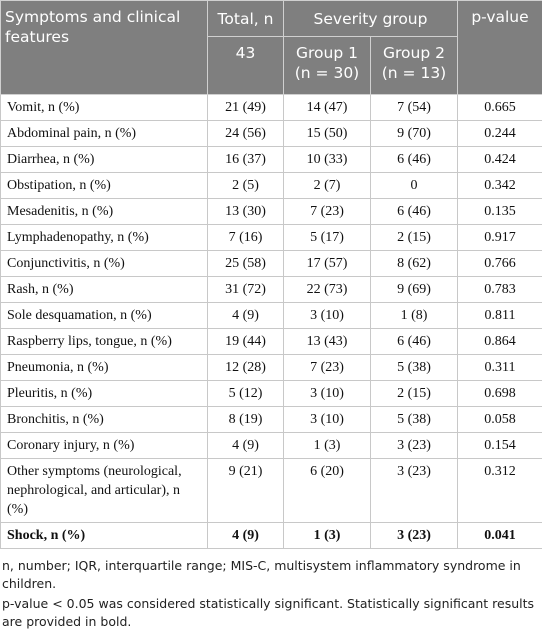 The height and width of the screenshot is (631, 542). Describe the element at coordinates (500, 290) in the screenshot. I see `cell: 0.783` at that location.